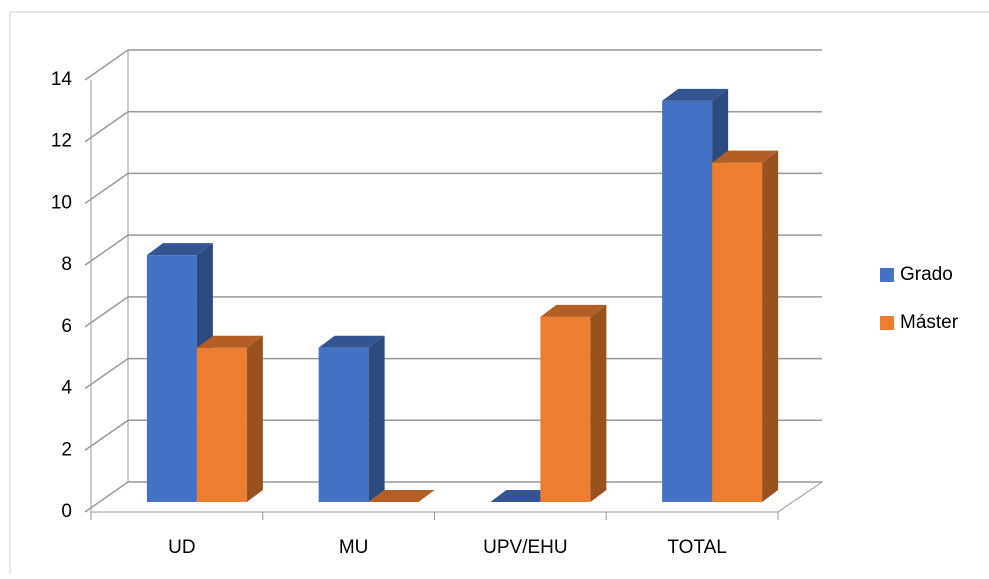 This screenshot has height=579, width=989. What do you see at coordinates (525, 547) in the screenshot?
I see `x-tick-label: UPV/EHU` at bounding box center [525, 547].